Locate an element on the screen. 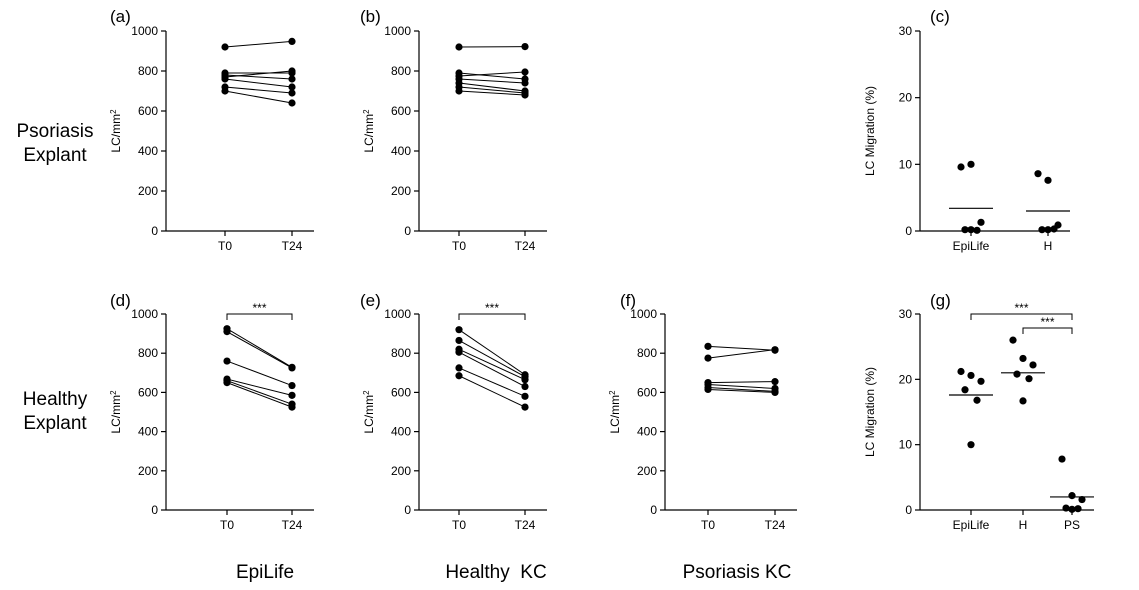 The height and width of the screenshot is (590, 1139). panel-a: (a) 0 200 400 600 800 1000 T0 T24 LC/mm2 is located at coordinates (211, 130).